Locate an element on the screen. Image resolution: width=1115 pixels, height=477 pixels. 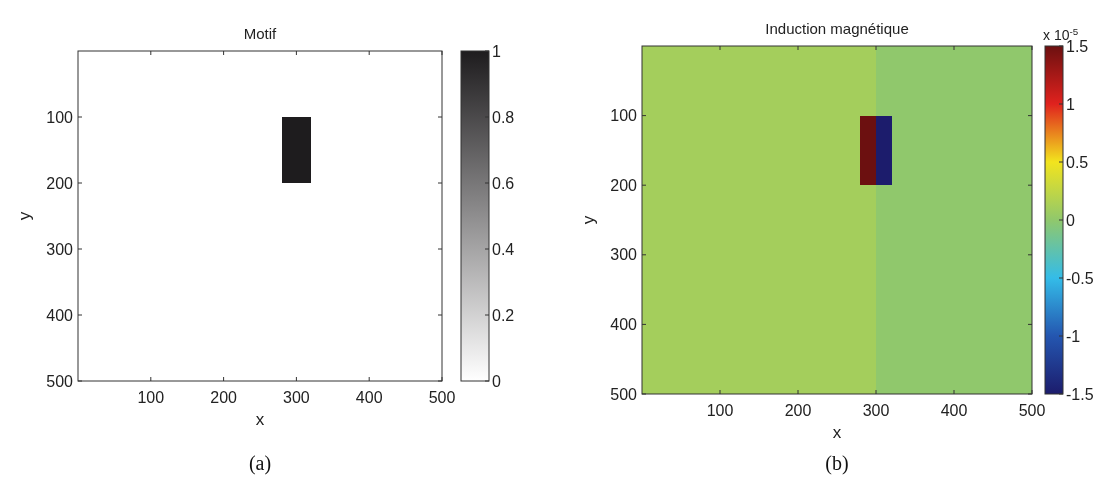
color-bar-label: 0.2 is located at coordinates (503, 315).